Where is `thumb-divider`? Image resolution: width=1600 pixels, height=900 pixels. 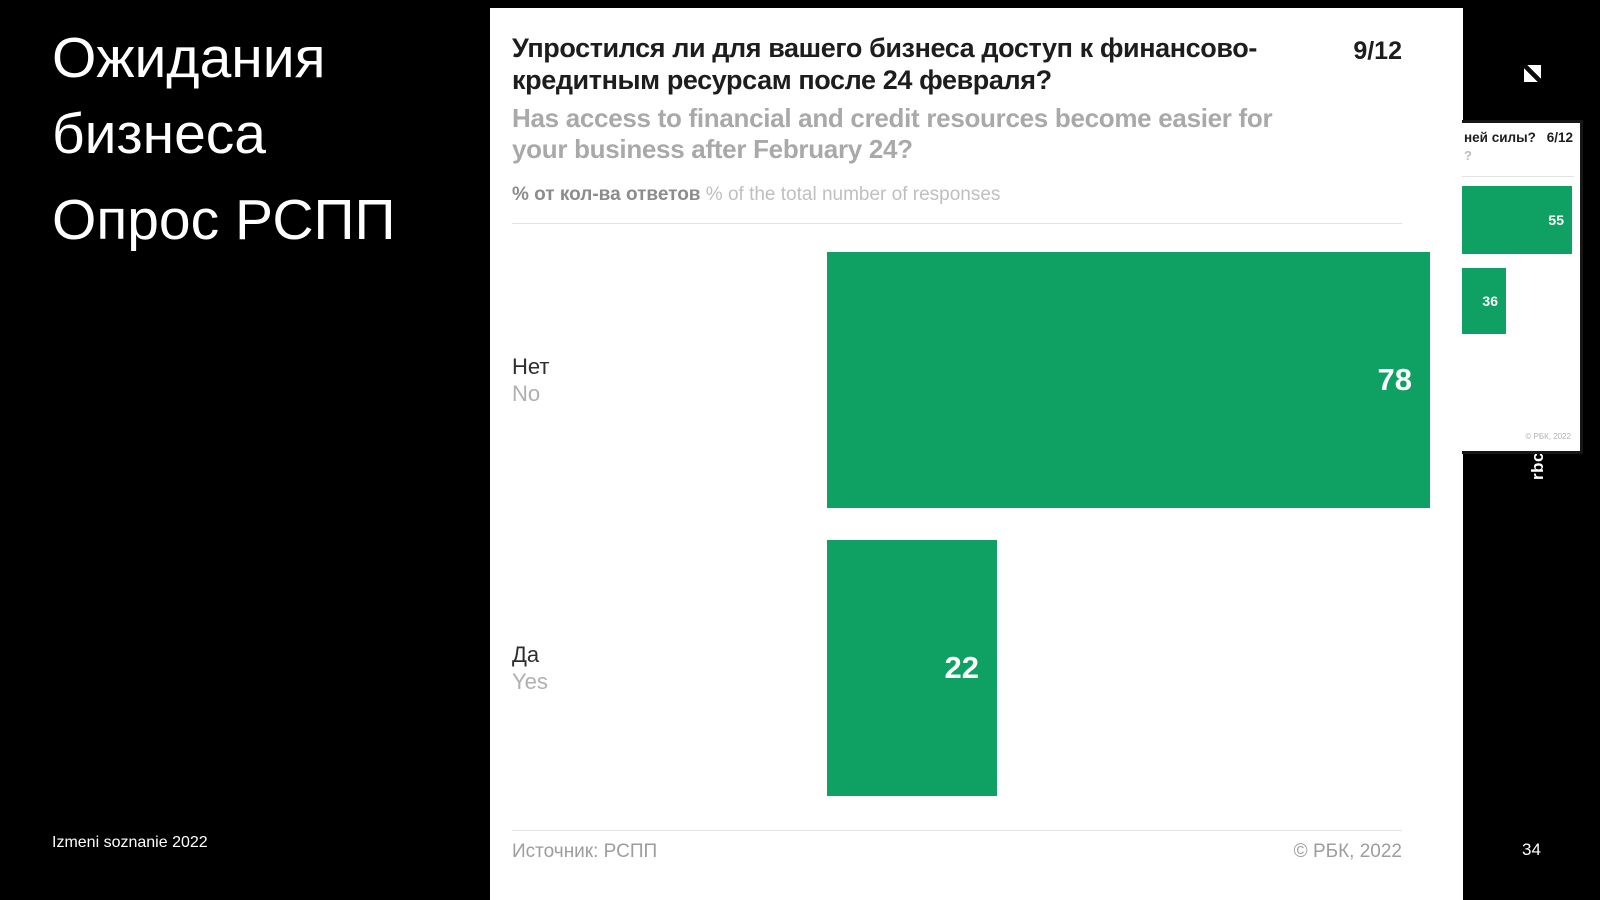 thumb-divider is located at coordinates (1518, 176).